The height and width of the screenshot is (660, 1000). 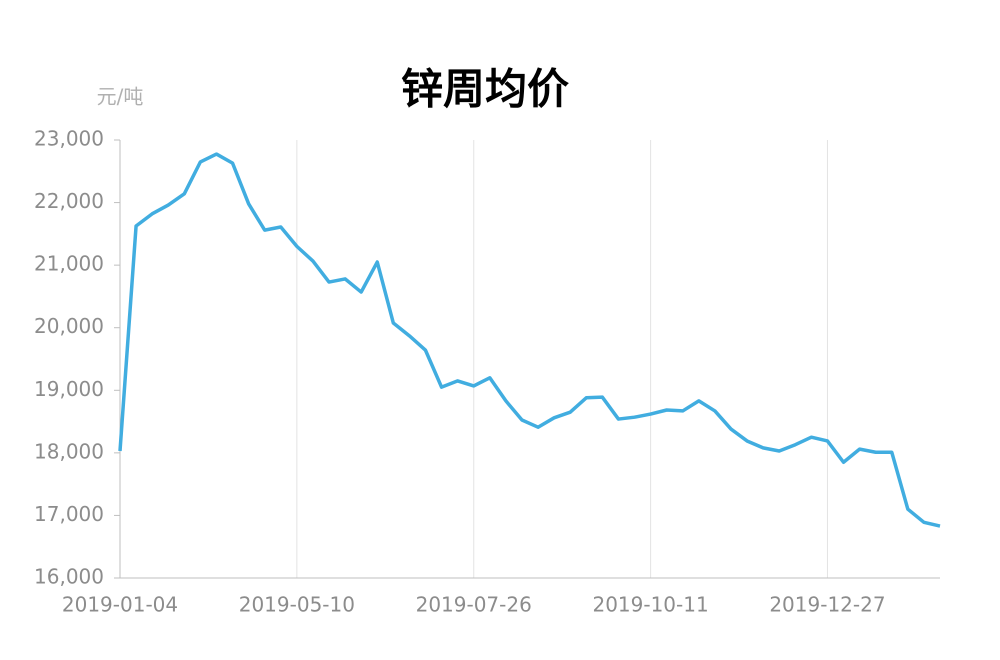 I want to click on y-tick-label: 23,000, so click(x=69, y=139).